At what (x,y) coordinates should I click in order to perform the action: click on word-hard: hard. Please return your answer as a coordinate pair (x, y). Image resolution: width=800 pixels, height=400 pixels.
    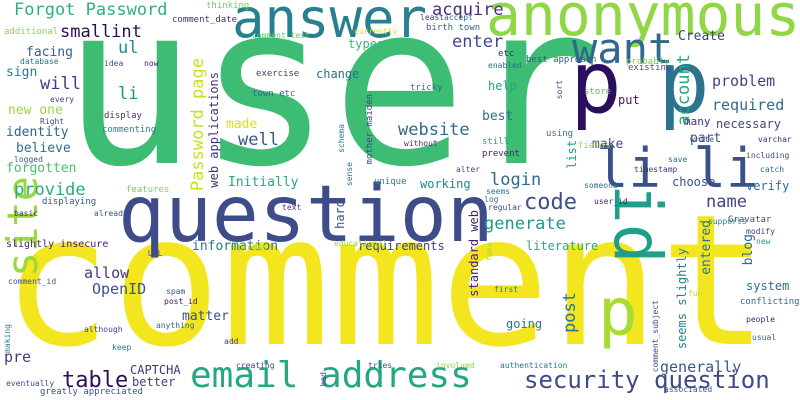
    Looking at the image, I should click on (340, 214).